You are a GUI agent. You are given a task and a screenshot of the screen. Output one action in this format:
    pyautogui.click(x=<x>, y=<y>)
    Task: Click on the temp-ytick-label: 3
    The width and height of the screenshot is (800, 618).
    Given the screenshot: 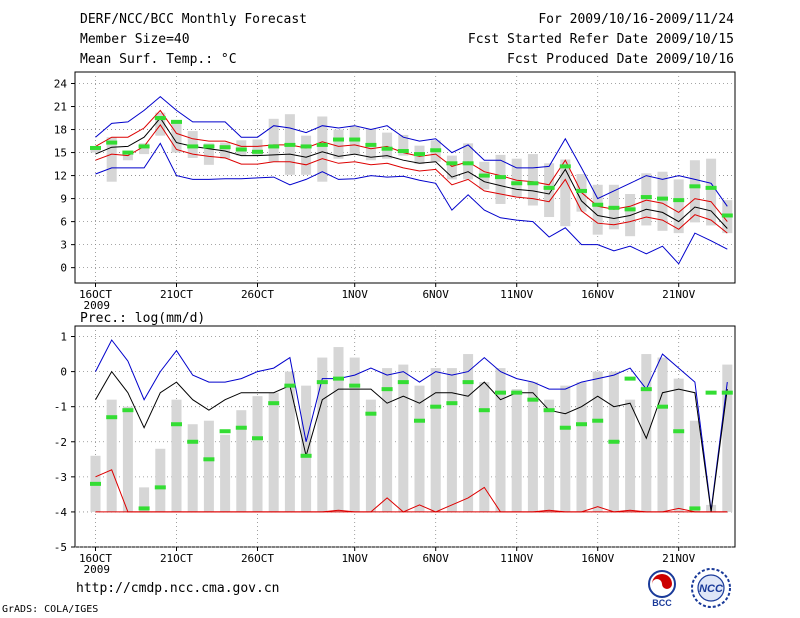 What is the action you would take?
    pyautogui.click(x=63, y=245)
    